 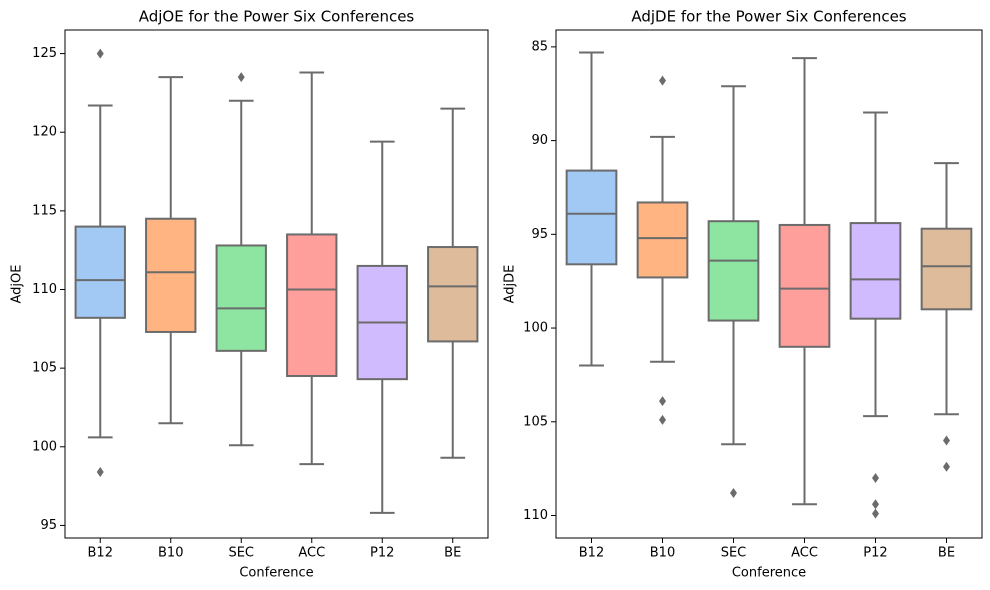 What do you see at coordinates (17, 284) in the screenshot?
I see `y-axis-label: AdjOE` at bounding box center [17, 284].